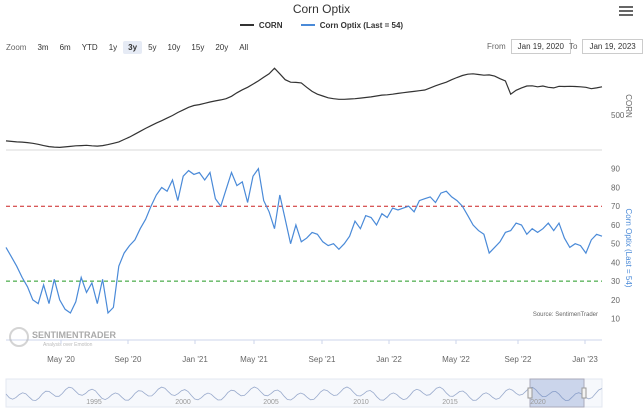  What do you see at coordinates (322, 359) in the screenshot?
I see `x-tick-label: Sep '21` at bounding box center [322, 359].